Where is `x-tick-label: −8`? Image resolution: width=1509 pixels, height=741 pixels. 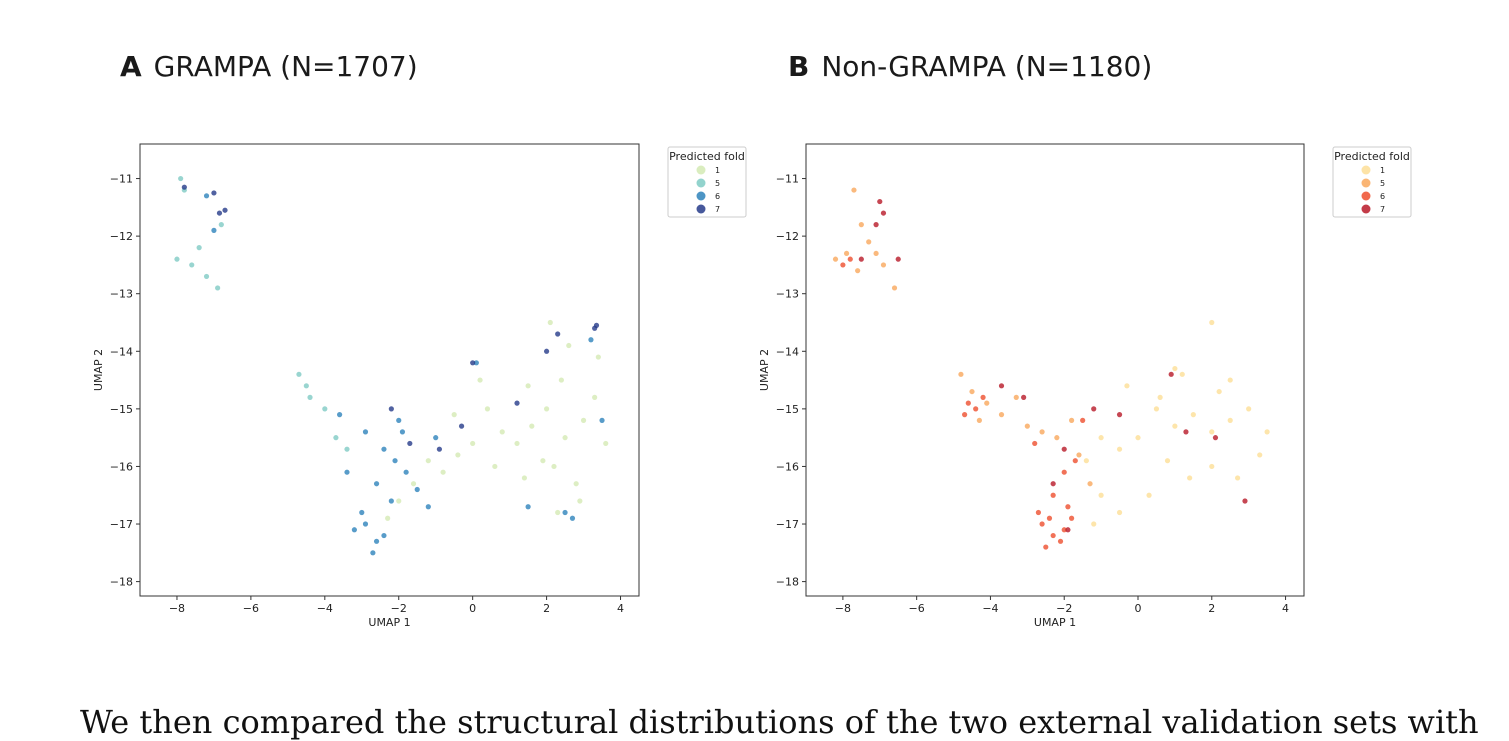 x-tick-label: −8 is located at coordinates (843, 608).